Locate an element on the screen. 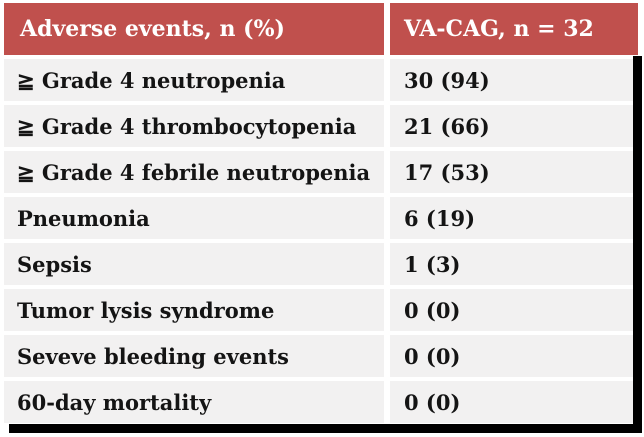  table-row: Sepsis 1 (3) is located at coordinates (321, 264).